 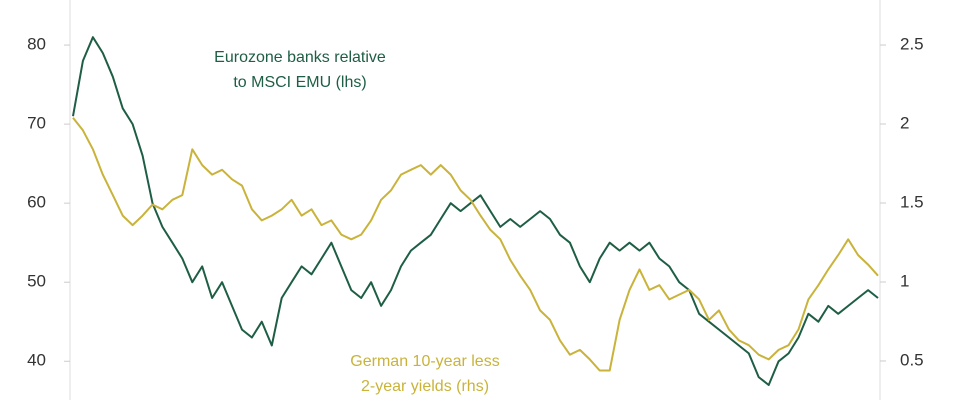 What do you see at coordinates (36, 281) in the screenshot?
I see `y-tick-label: 50` at bounding box center [36, 281].